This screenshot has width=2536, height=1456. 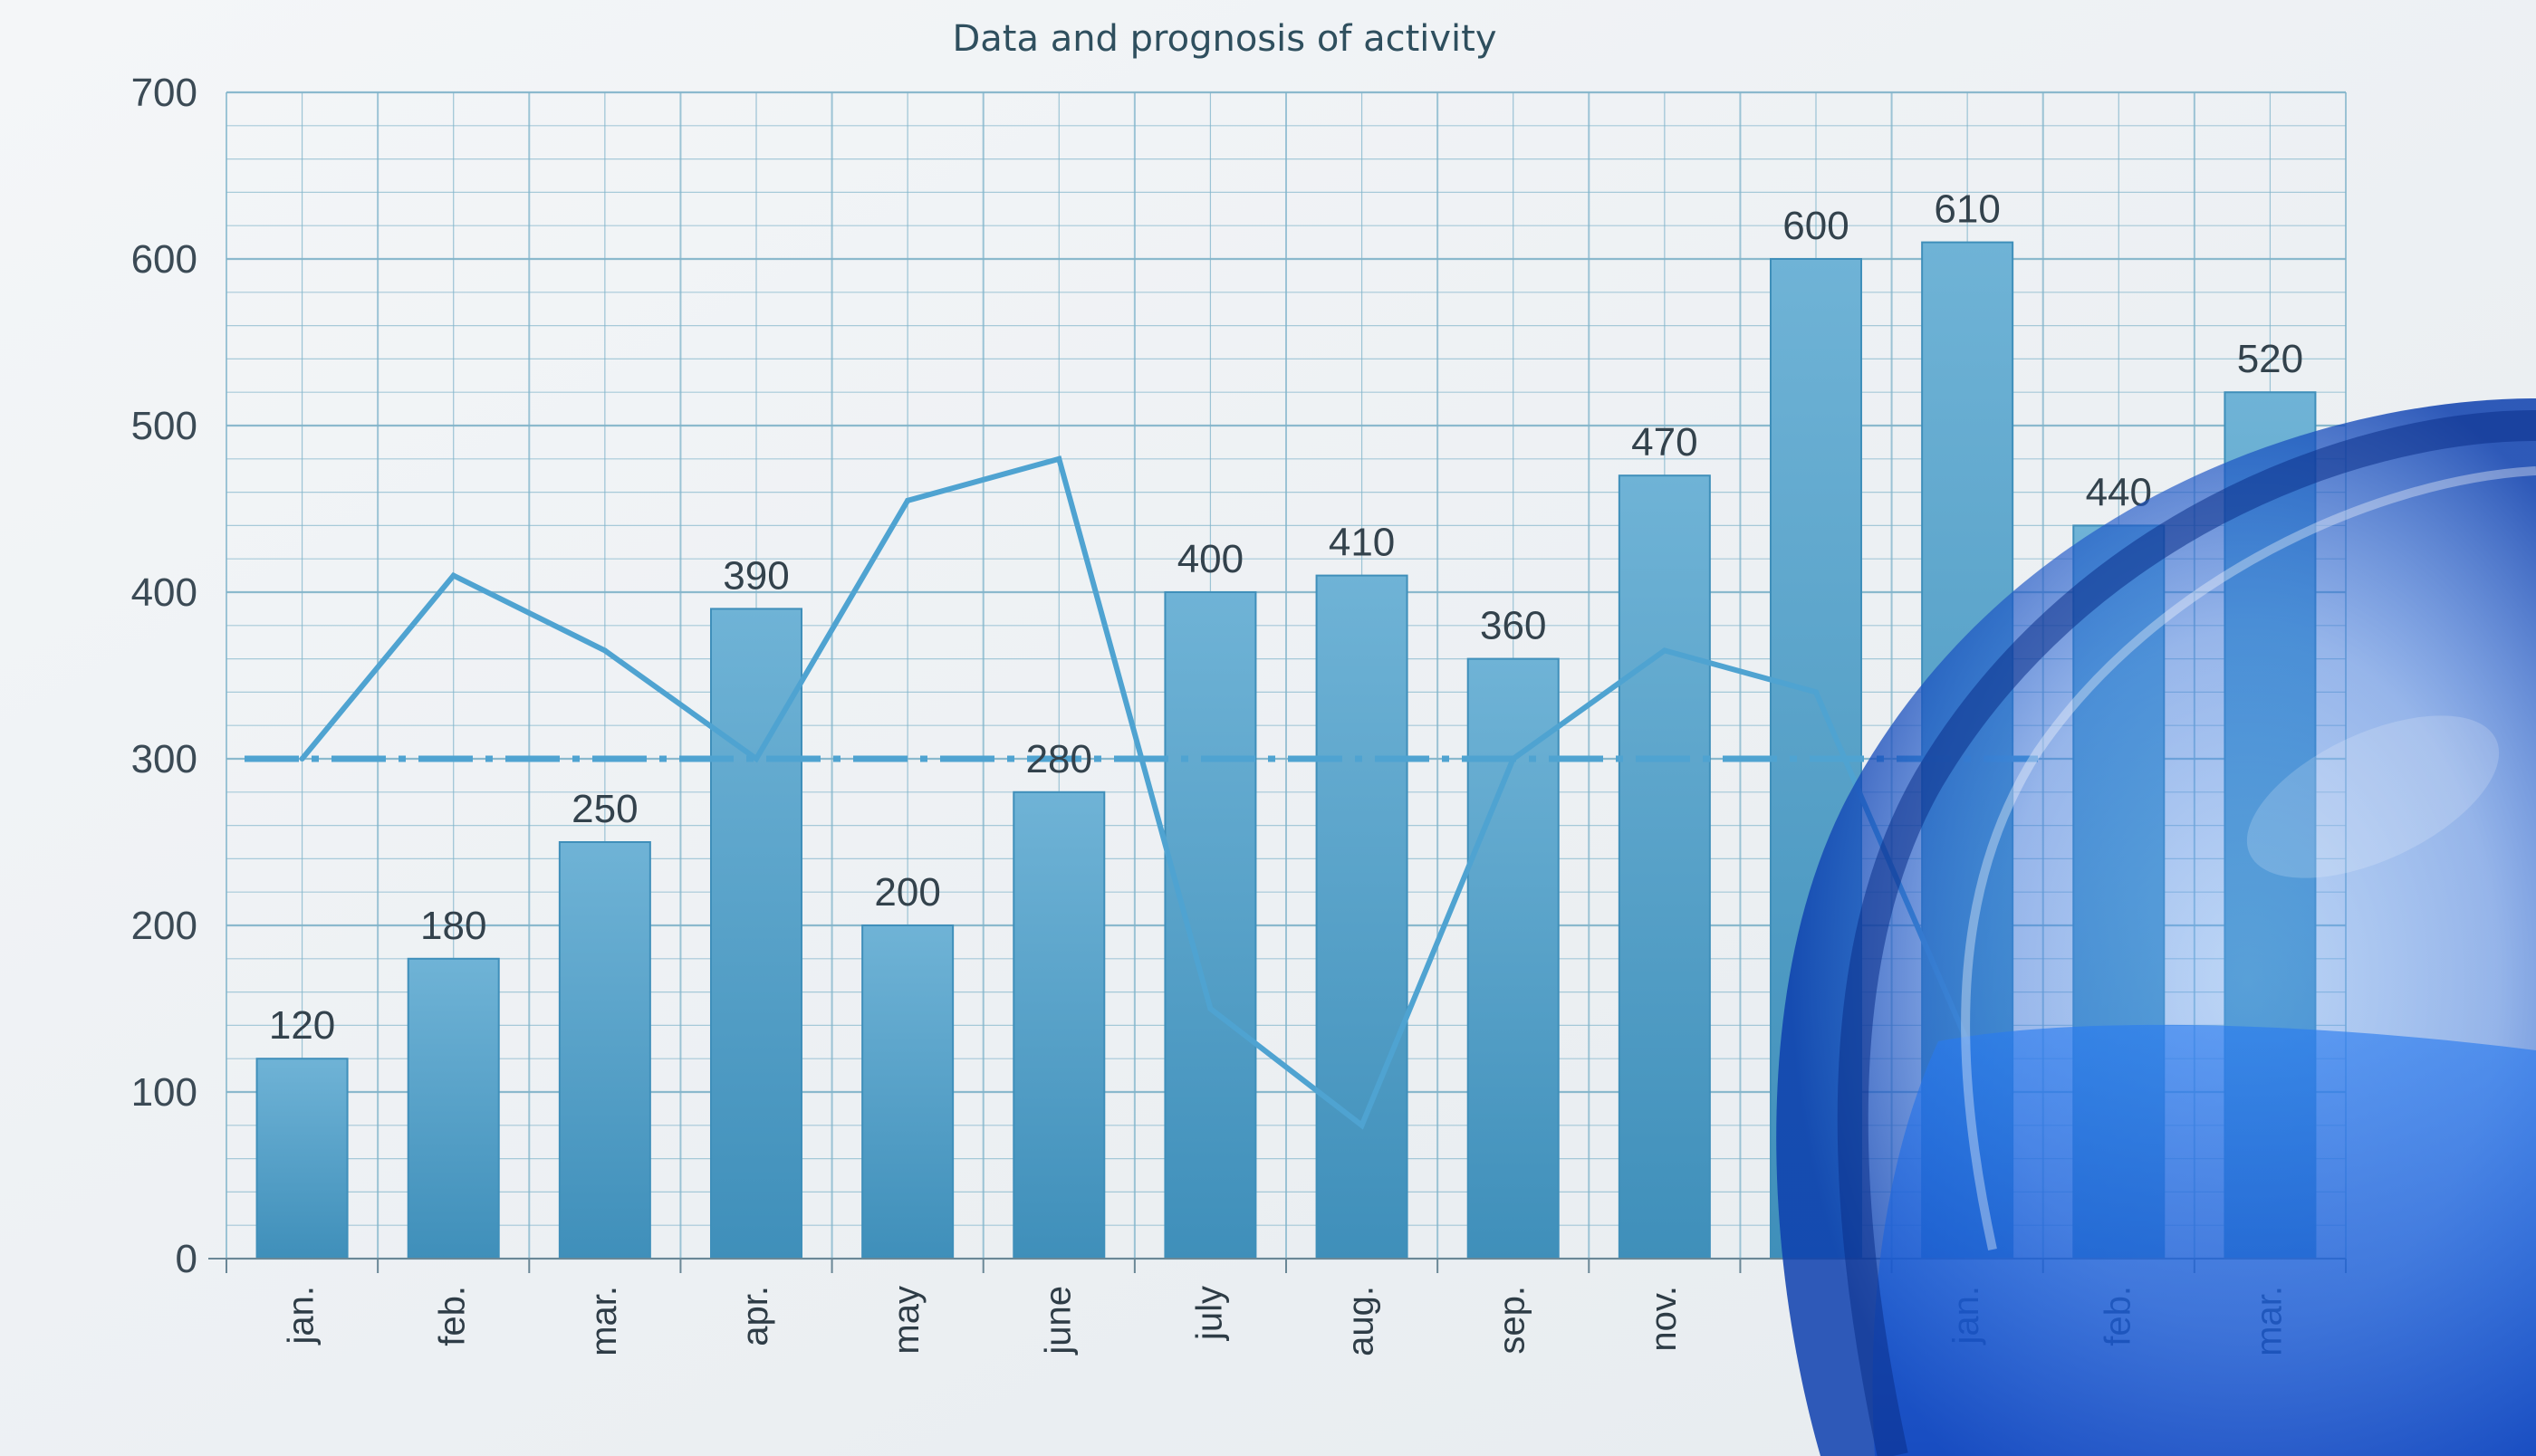 I want to click on x-tick-label: june, so click(x=1058, y=1320).